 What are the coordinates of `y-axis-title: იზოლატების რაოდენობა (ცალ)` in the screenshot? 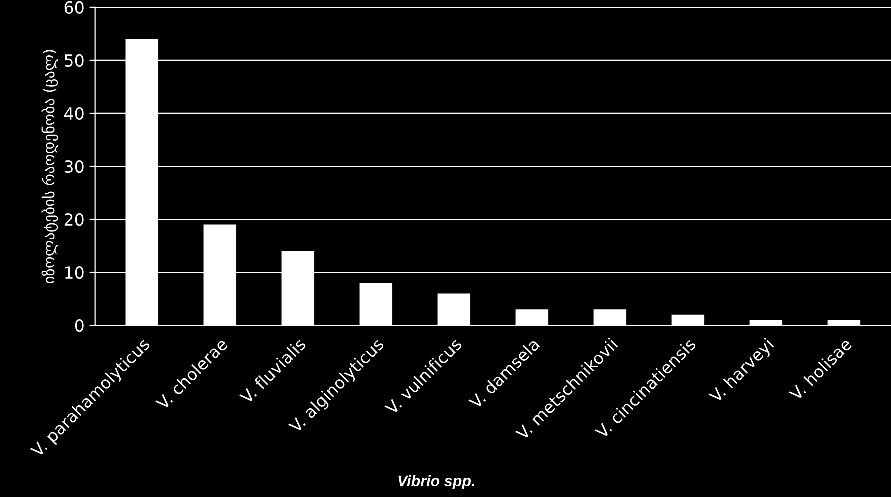 It's located at (50, 167).